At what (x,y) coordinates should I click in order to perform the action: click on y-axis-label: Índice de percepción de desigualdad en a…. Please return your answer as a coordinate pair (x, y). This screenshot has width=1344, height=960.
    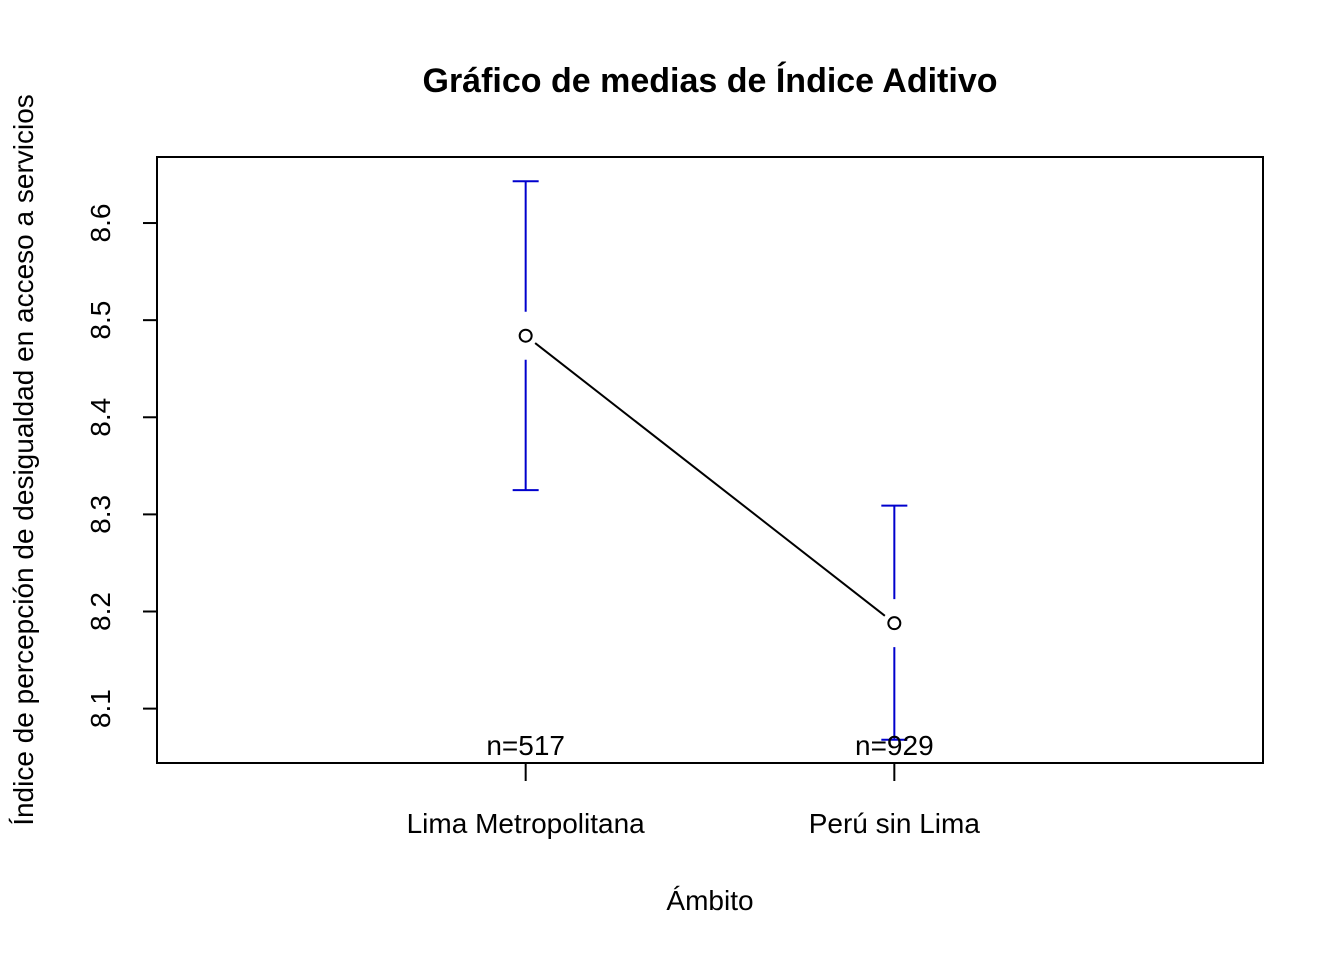
    Looking at the image, I should click on (23, 460).